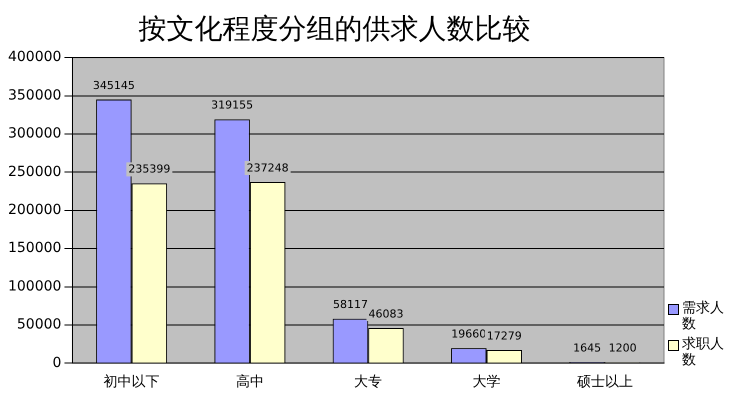 The image size is (736, 399). I want to click on y-tick-label: 100000, so click(35, 286).